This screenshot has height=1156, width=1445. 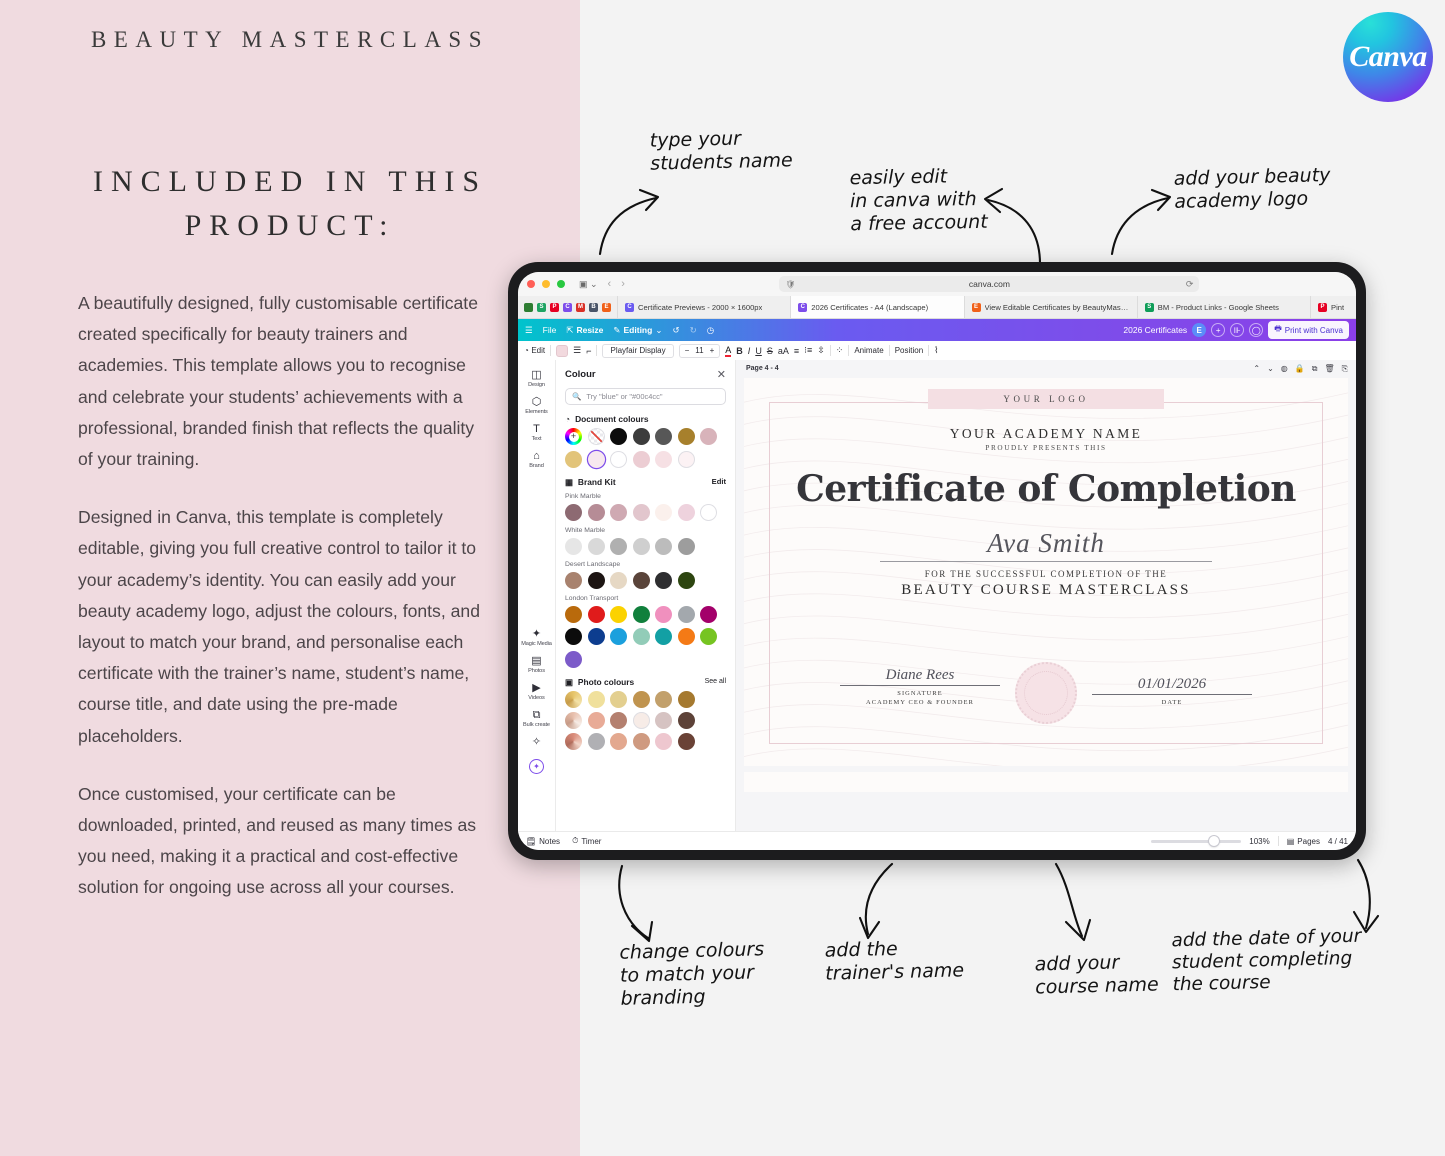 What do you see at coordinates (687, 350) in the screenshot?
I see `decrease-font-size: −` at bounding box center [687, 350].